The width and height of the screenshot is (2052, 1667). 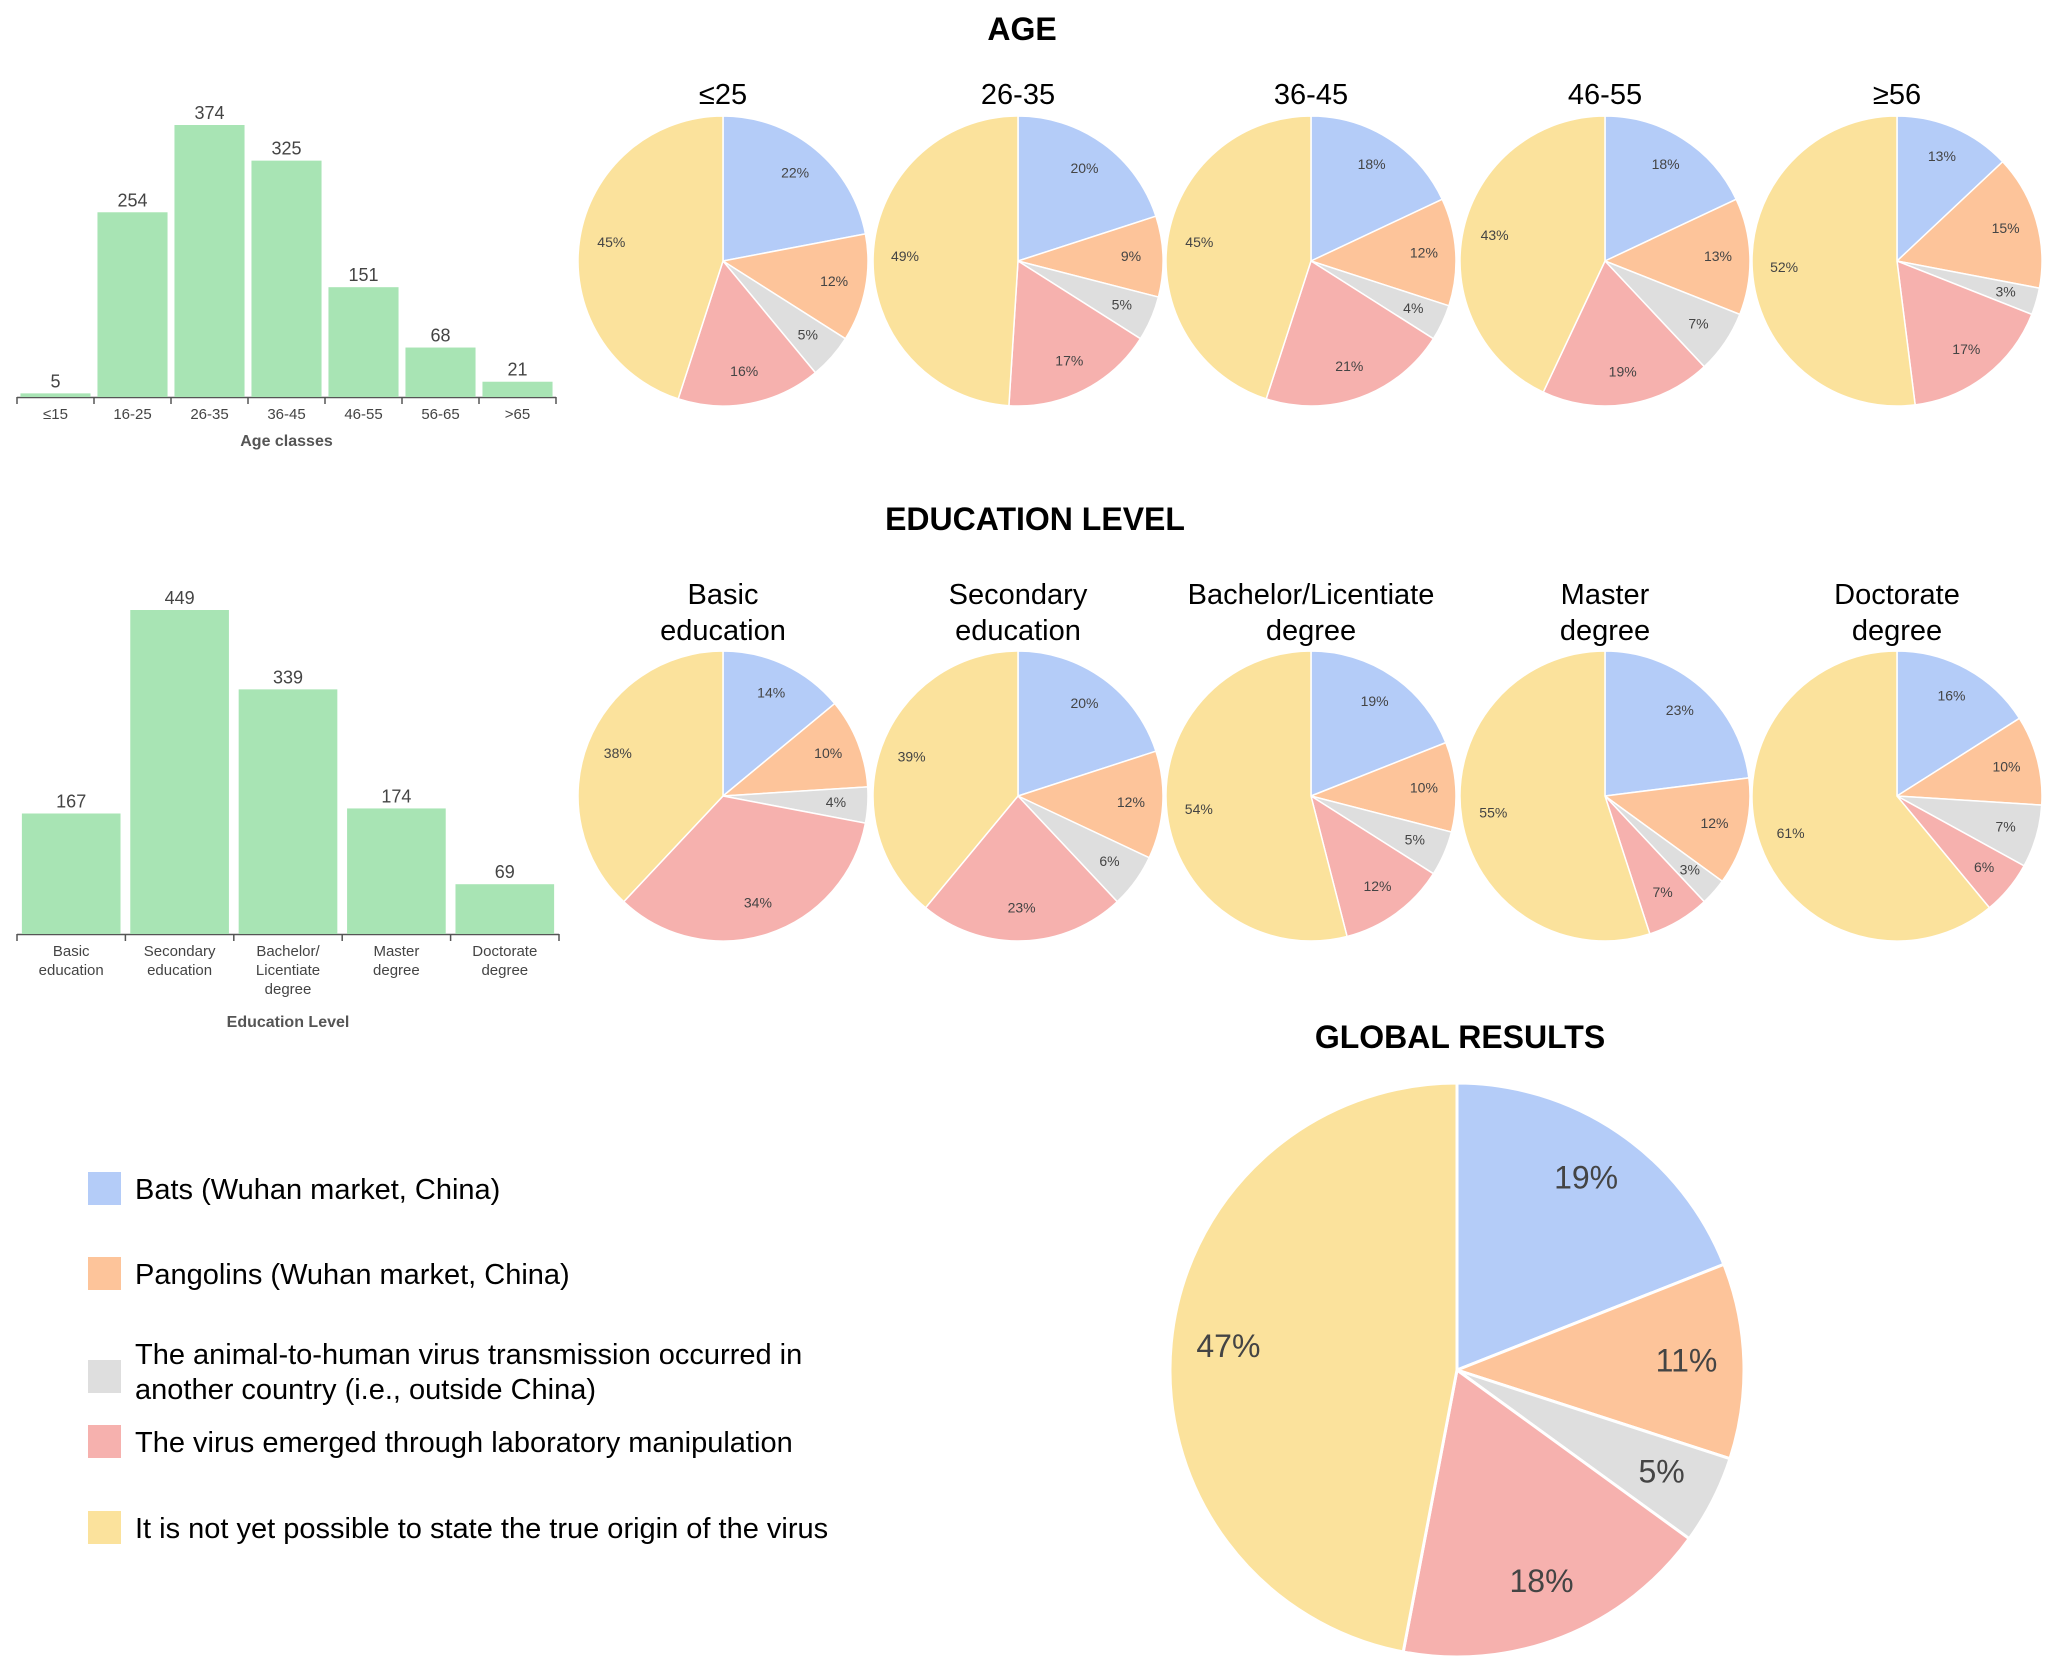 I want to click on pie-chart: ≤25 22% 12% 5% 16% 45%, so click(x=723, y=243).